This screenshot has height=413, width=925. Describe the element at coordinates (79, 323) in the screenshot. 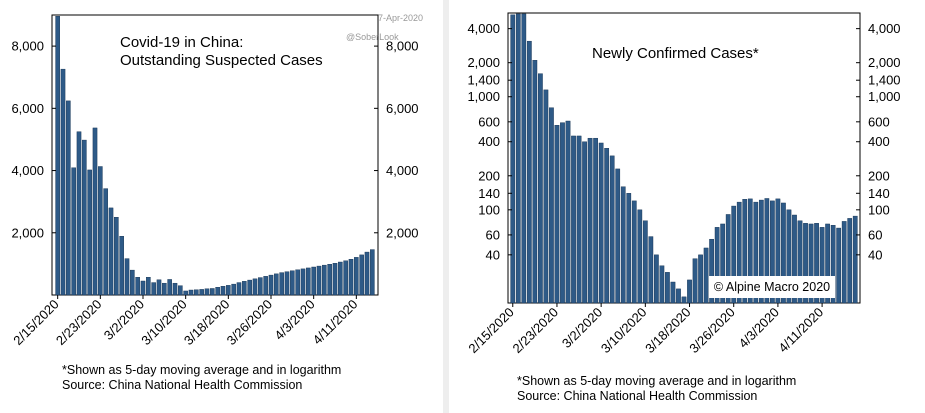

I see `left-xtick-label: 2/23/2020` at that location.